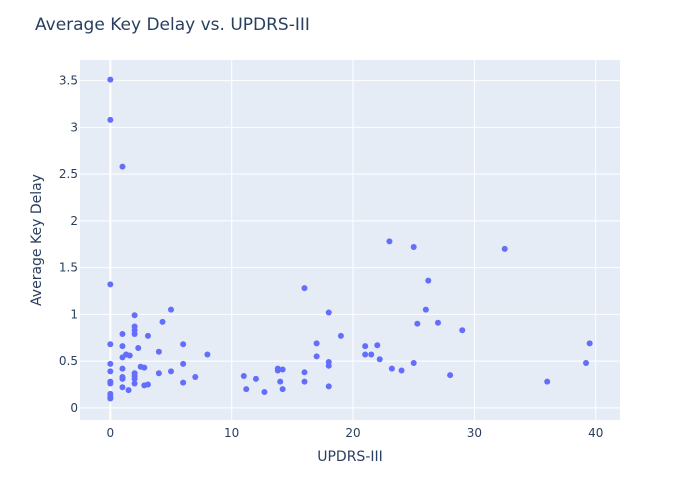 The height and width of the screenshot is (500, 700). I want to click on x-tick-label: 10, so click(231, 433).